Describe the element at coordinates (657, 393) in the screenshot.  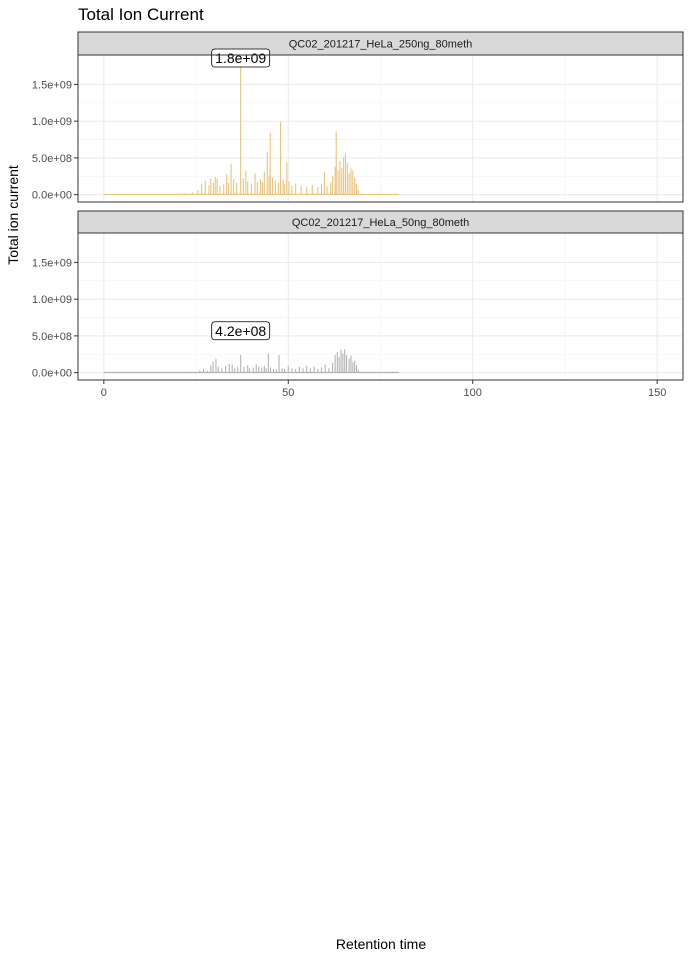
I see `x-tick-label: 150` at that location.